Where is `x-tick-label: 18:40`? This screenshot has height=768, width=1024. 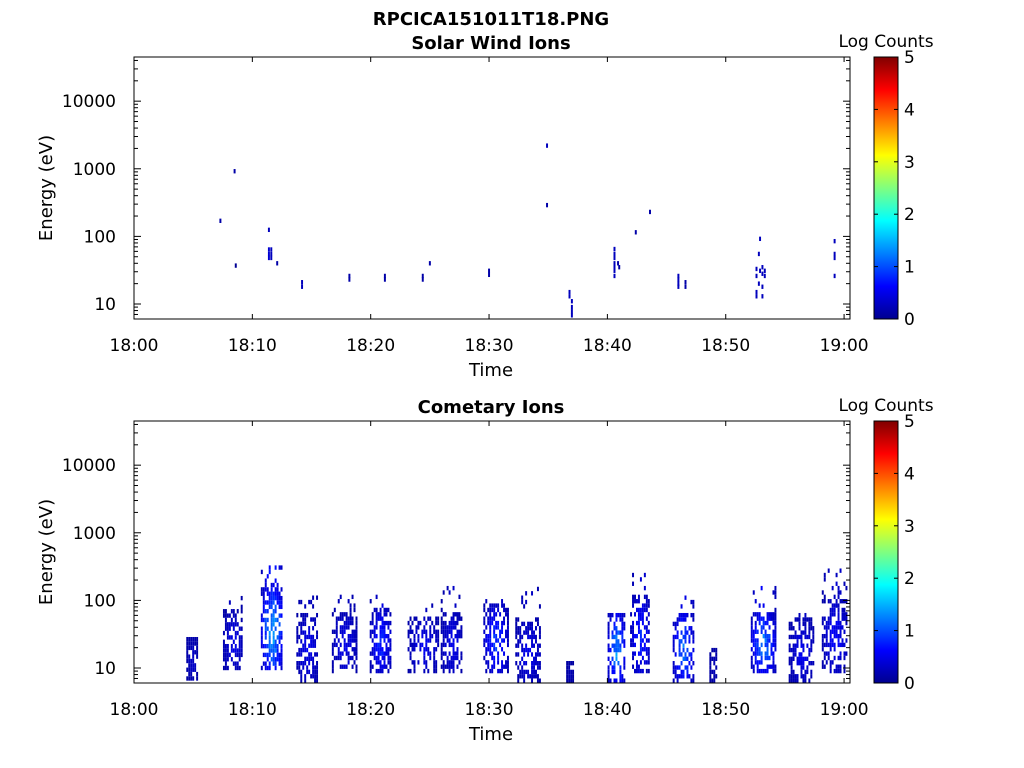 x-tick-label: 18:40 is located at coordinates (607, 346).